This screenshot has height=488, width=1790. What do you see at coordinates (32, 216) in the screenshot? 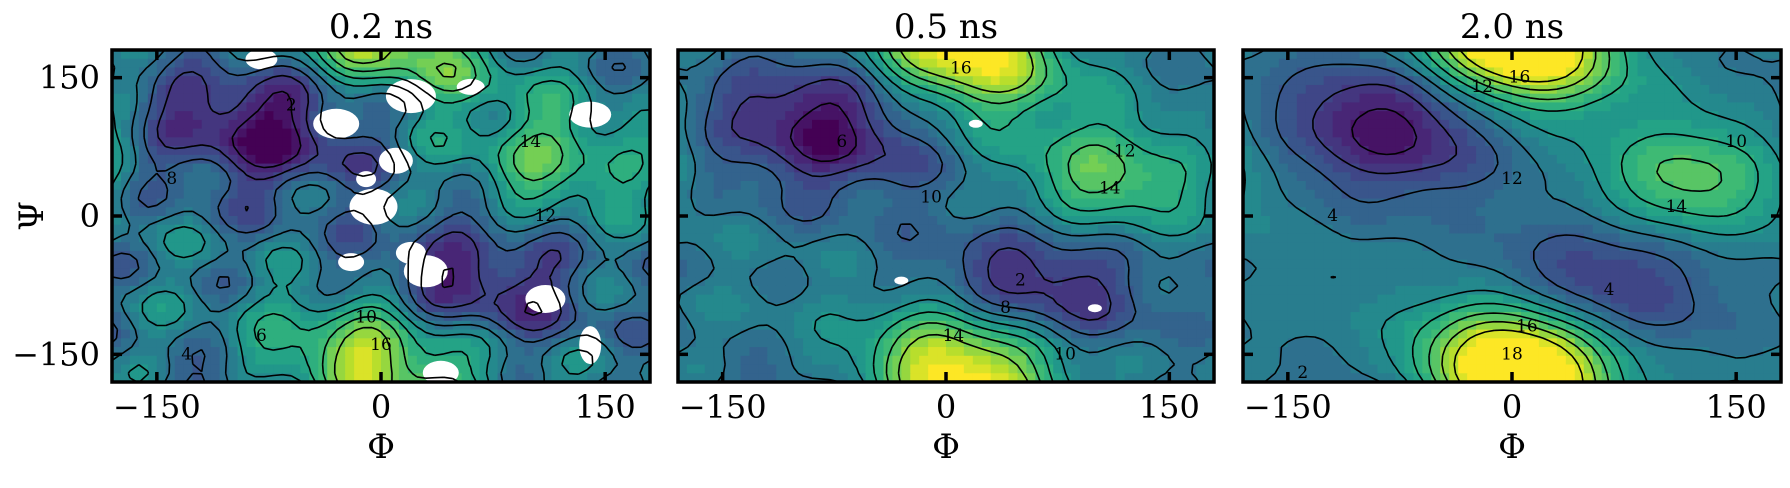
I see `y-axis-label: Ψ` at bounding box center [32, 216].